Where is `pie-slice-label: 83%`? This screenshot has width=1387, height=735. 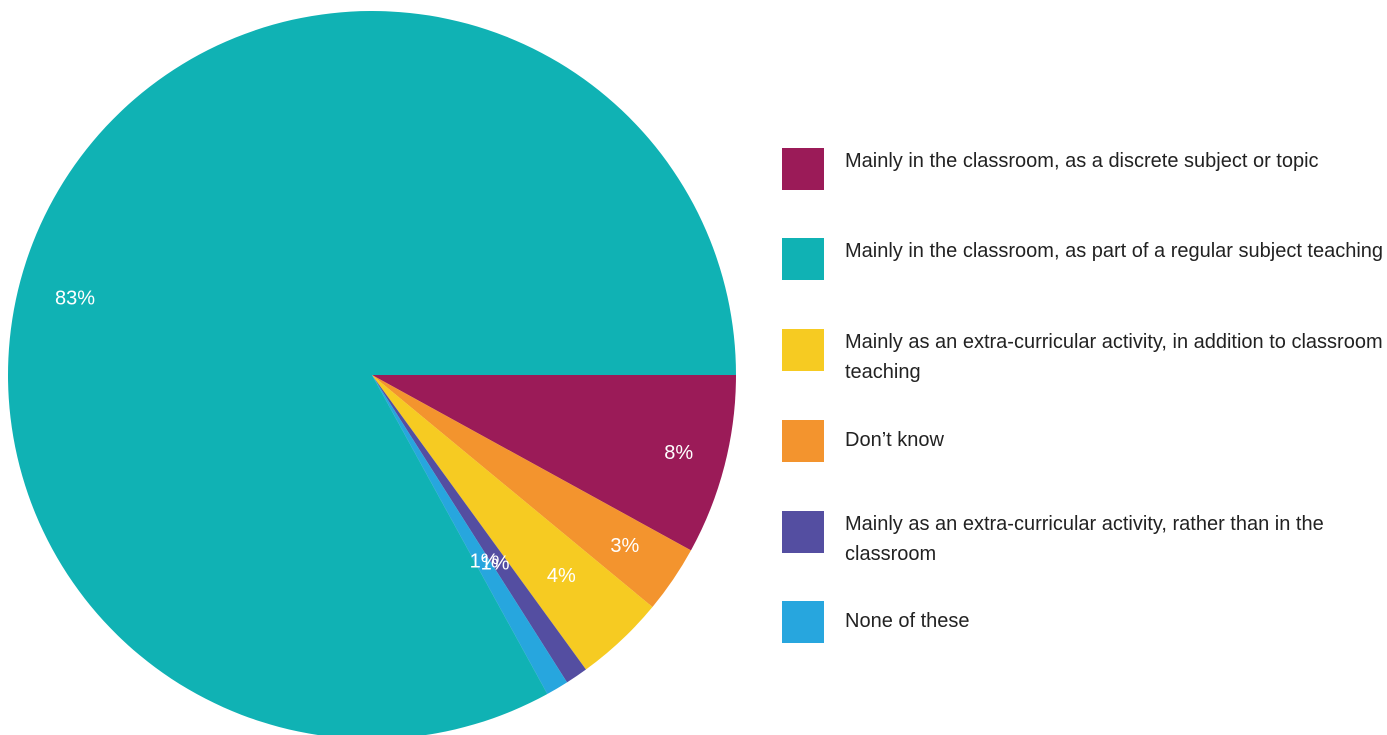
pie-slice-label: 83% is located at coordinates (75, 298).